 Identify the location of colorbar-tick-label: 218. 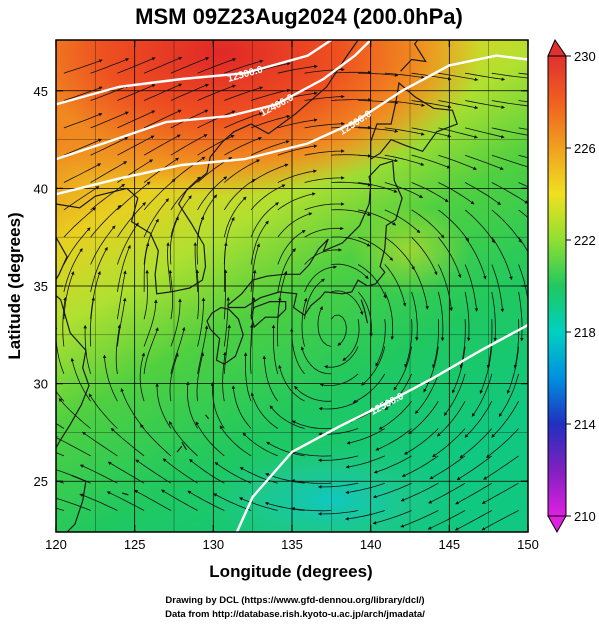
(585, 332).